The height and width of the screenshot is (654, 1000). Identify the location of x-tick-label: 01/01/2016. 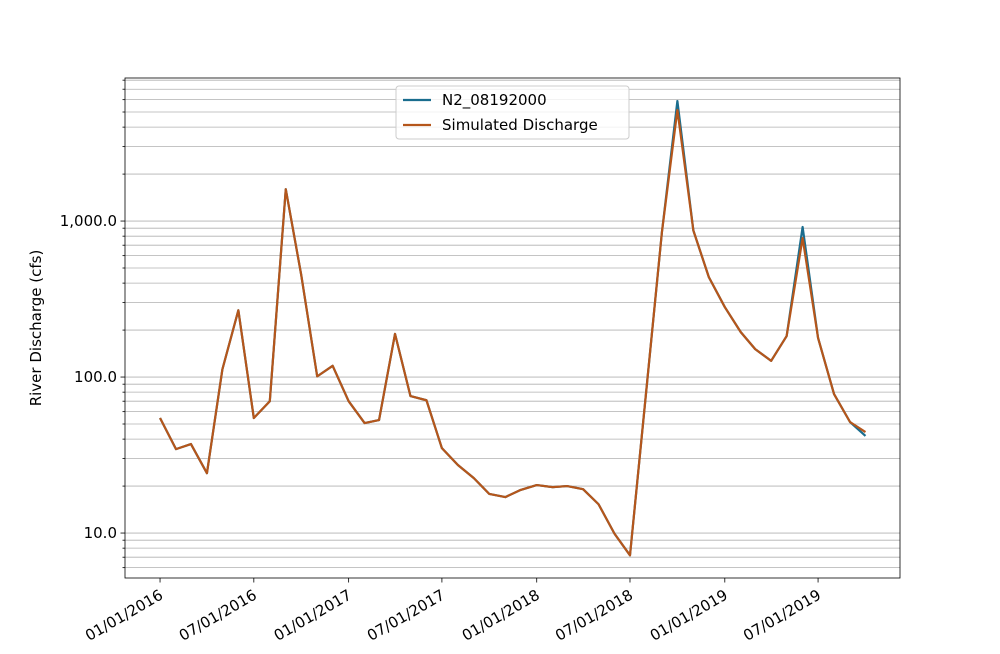
(124, 615).